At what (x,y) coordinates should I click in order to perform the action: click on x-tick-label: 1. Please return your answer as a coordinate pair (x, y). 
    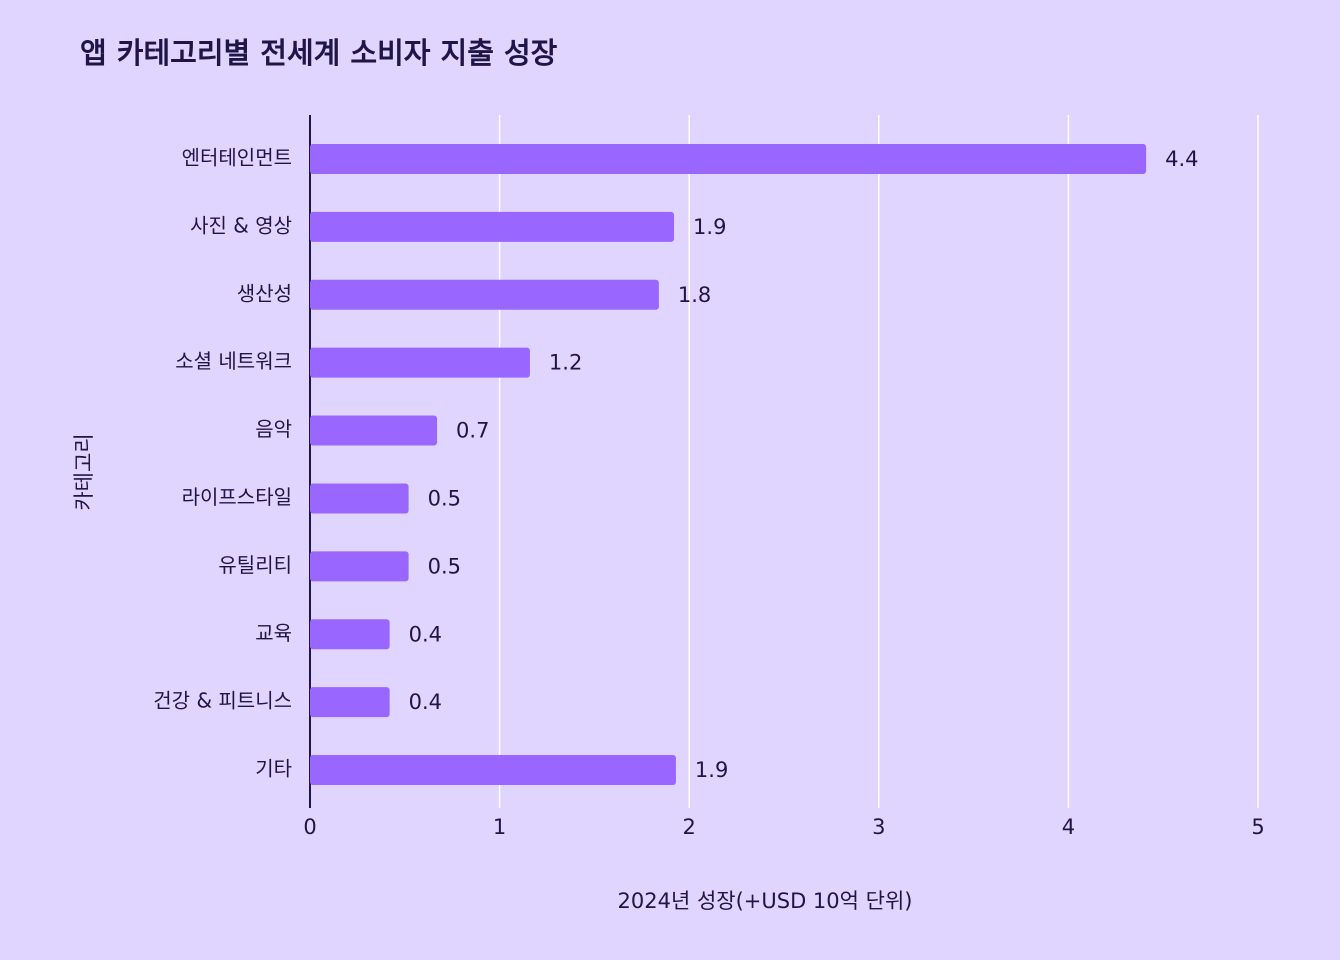
    Looking at the image, I should click on (499, 827).